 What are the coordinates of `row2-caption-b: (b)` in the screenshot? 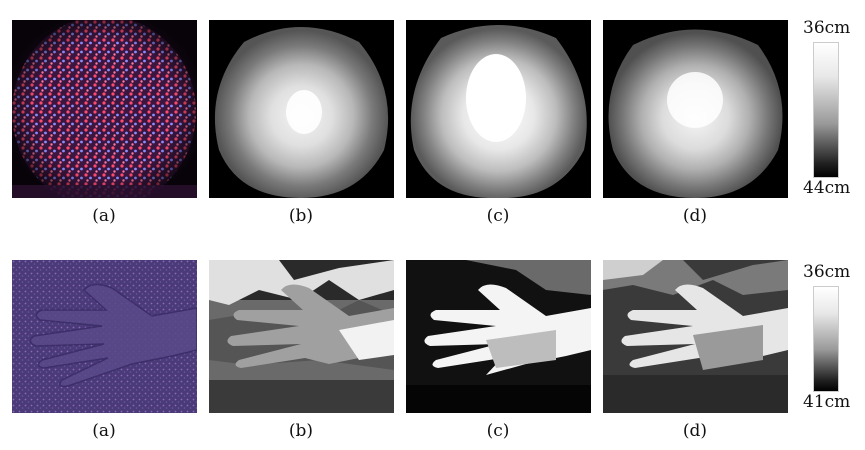 It's located at (301, 431).